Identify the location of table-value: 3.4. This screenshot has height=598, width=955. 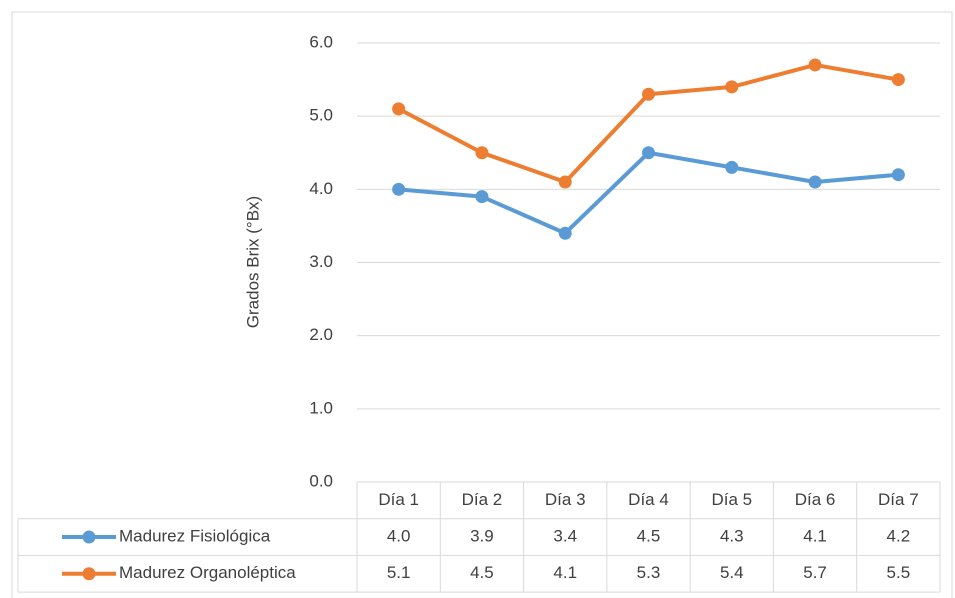
(565, 536).